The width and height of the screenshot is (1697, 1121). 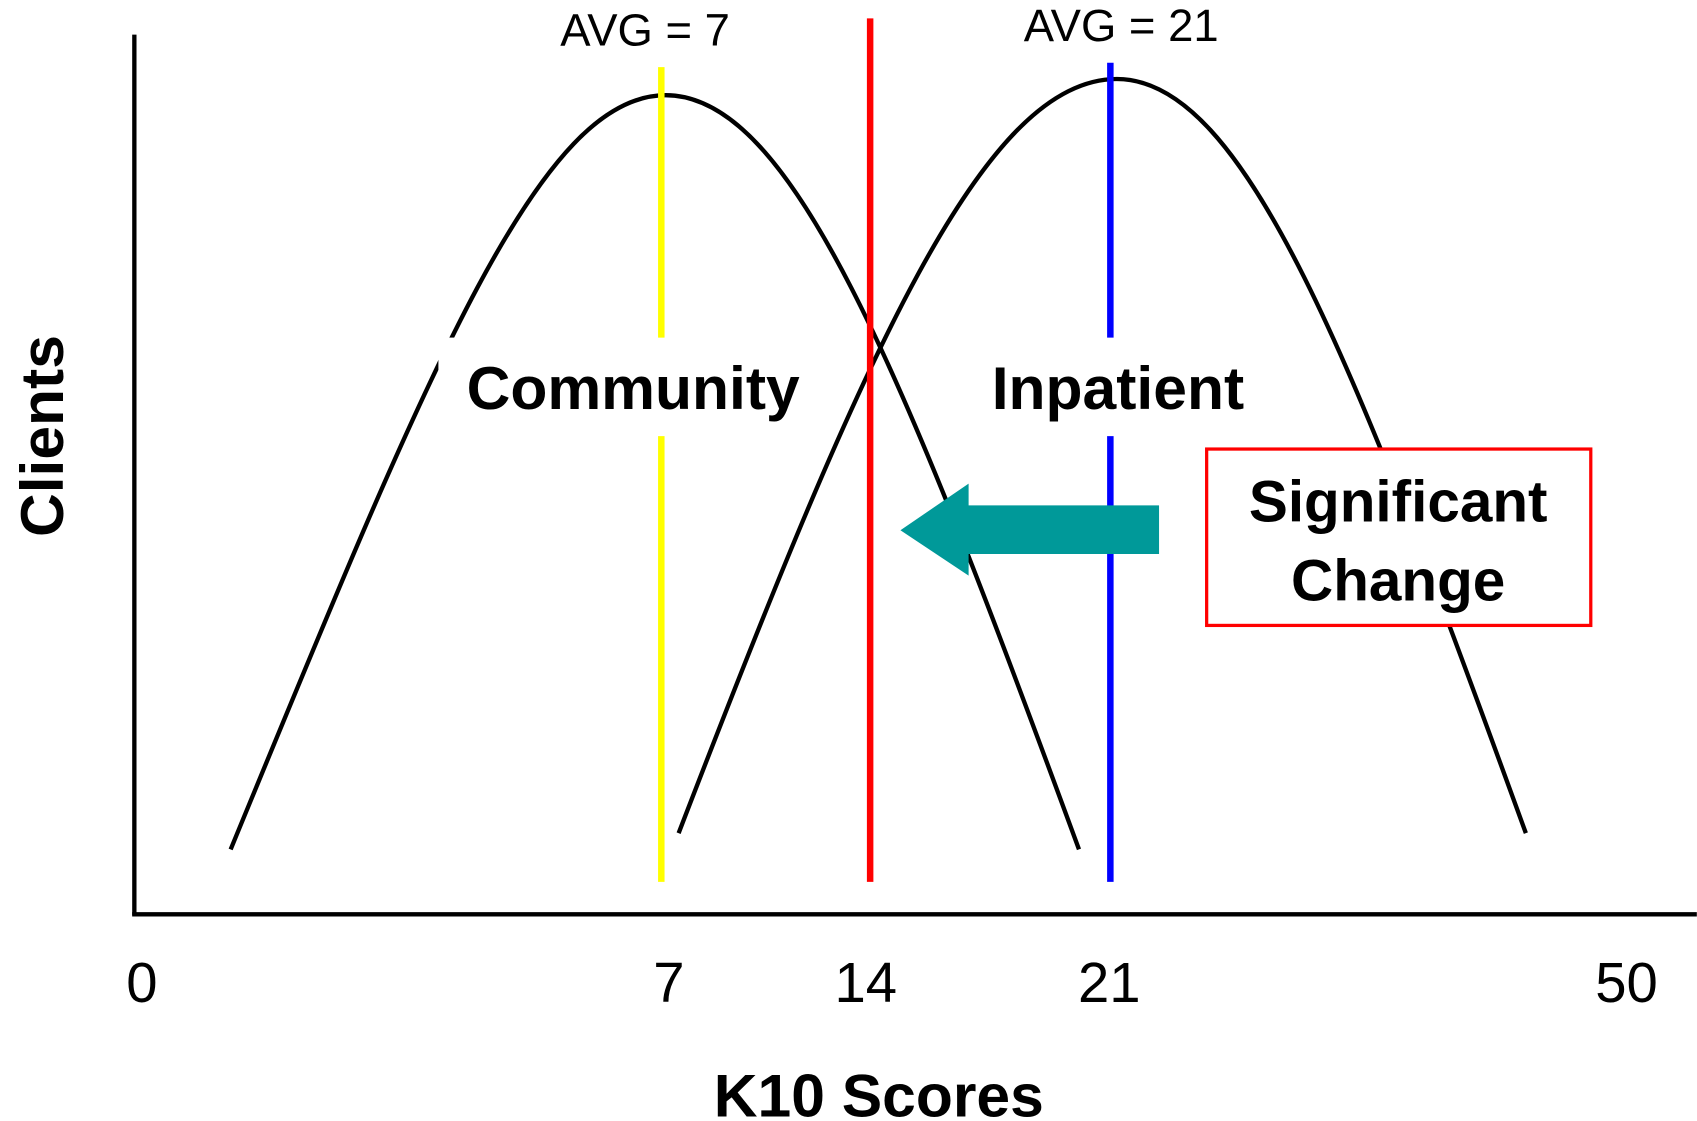 What do you see at coordinates (141, 982) in the screenshot?
I see `x-tick-label: 0` at bounding box center [141, 982].